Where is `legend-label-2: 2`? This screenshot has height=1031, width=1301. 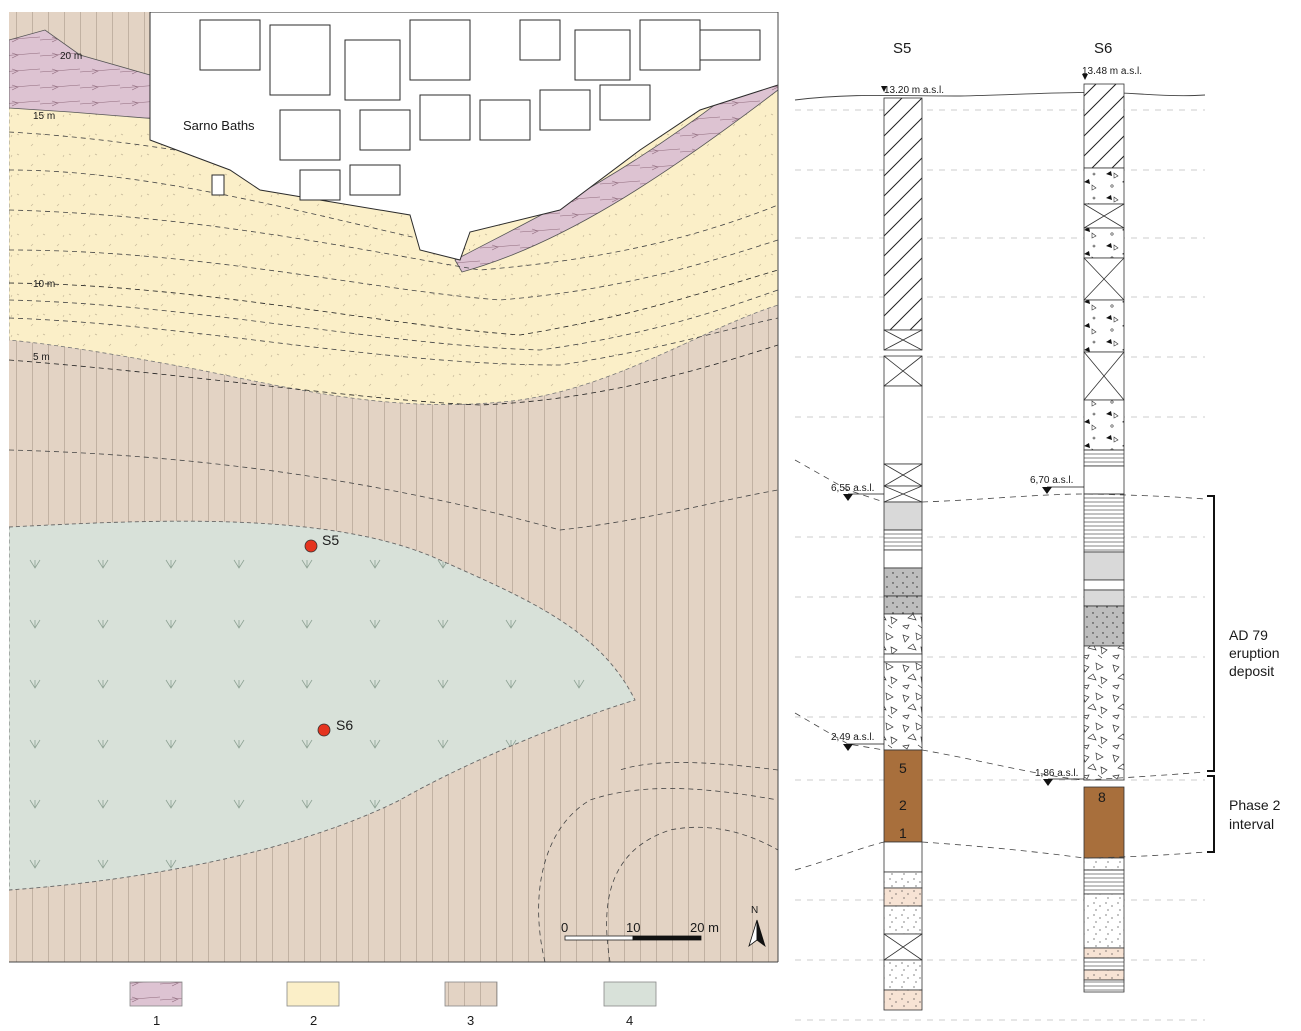
legend-label-2: 2 is located at coordinates (313, 1020).